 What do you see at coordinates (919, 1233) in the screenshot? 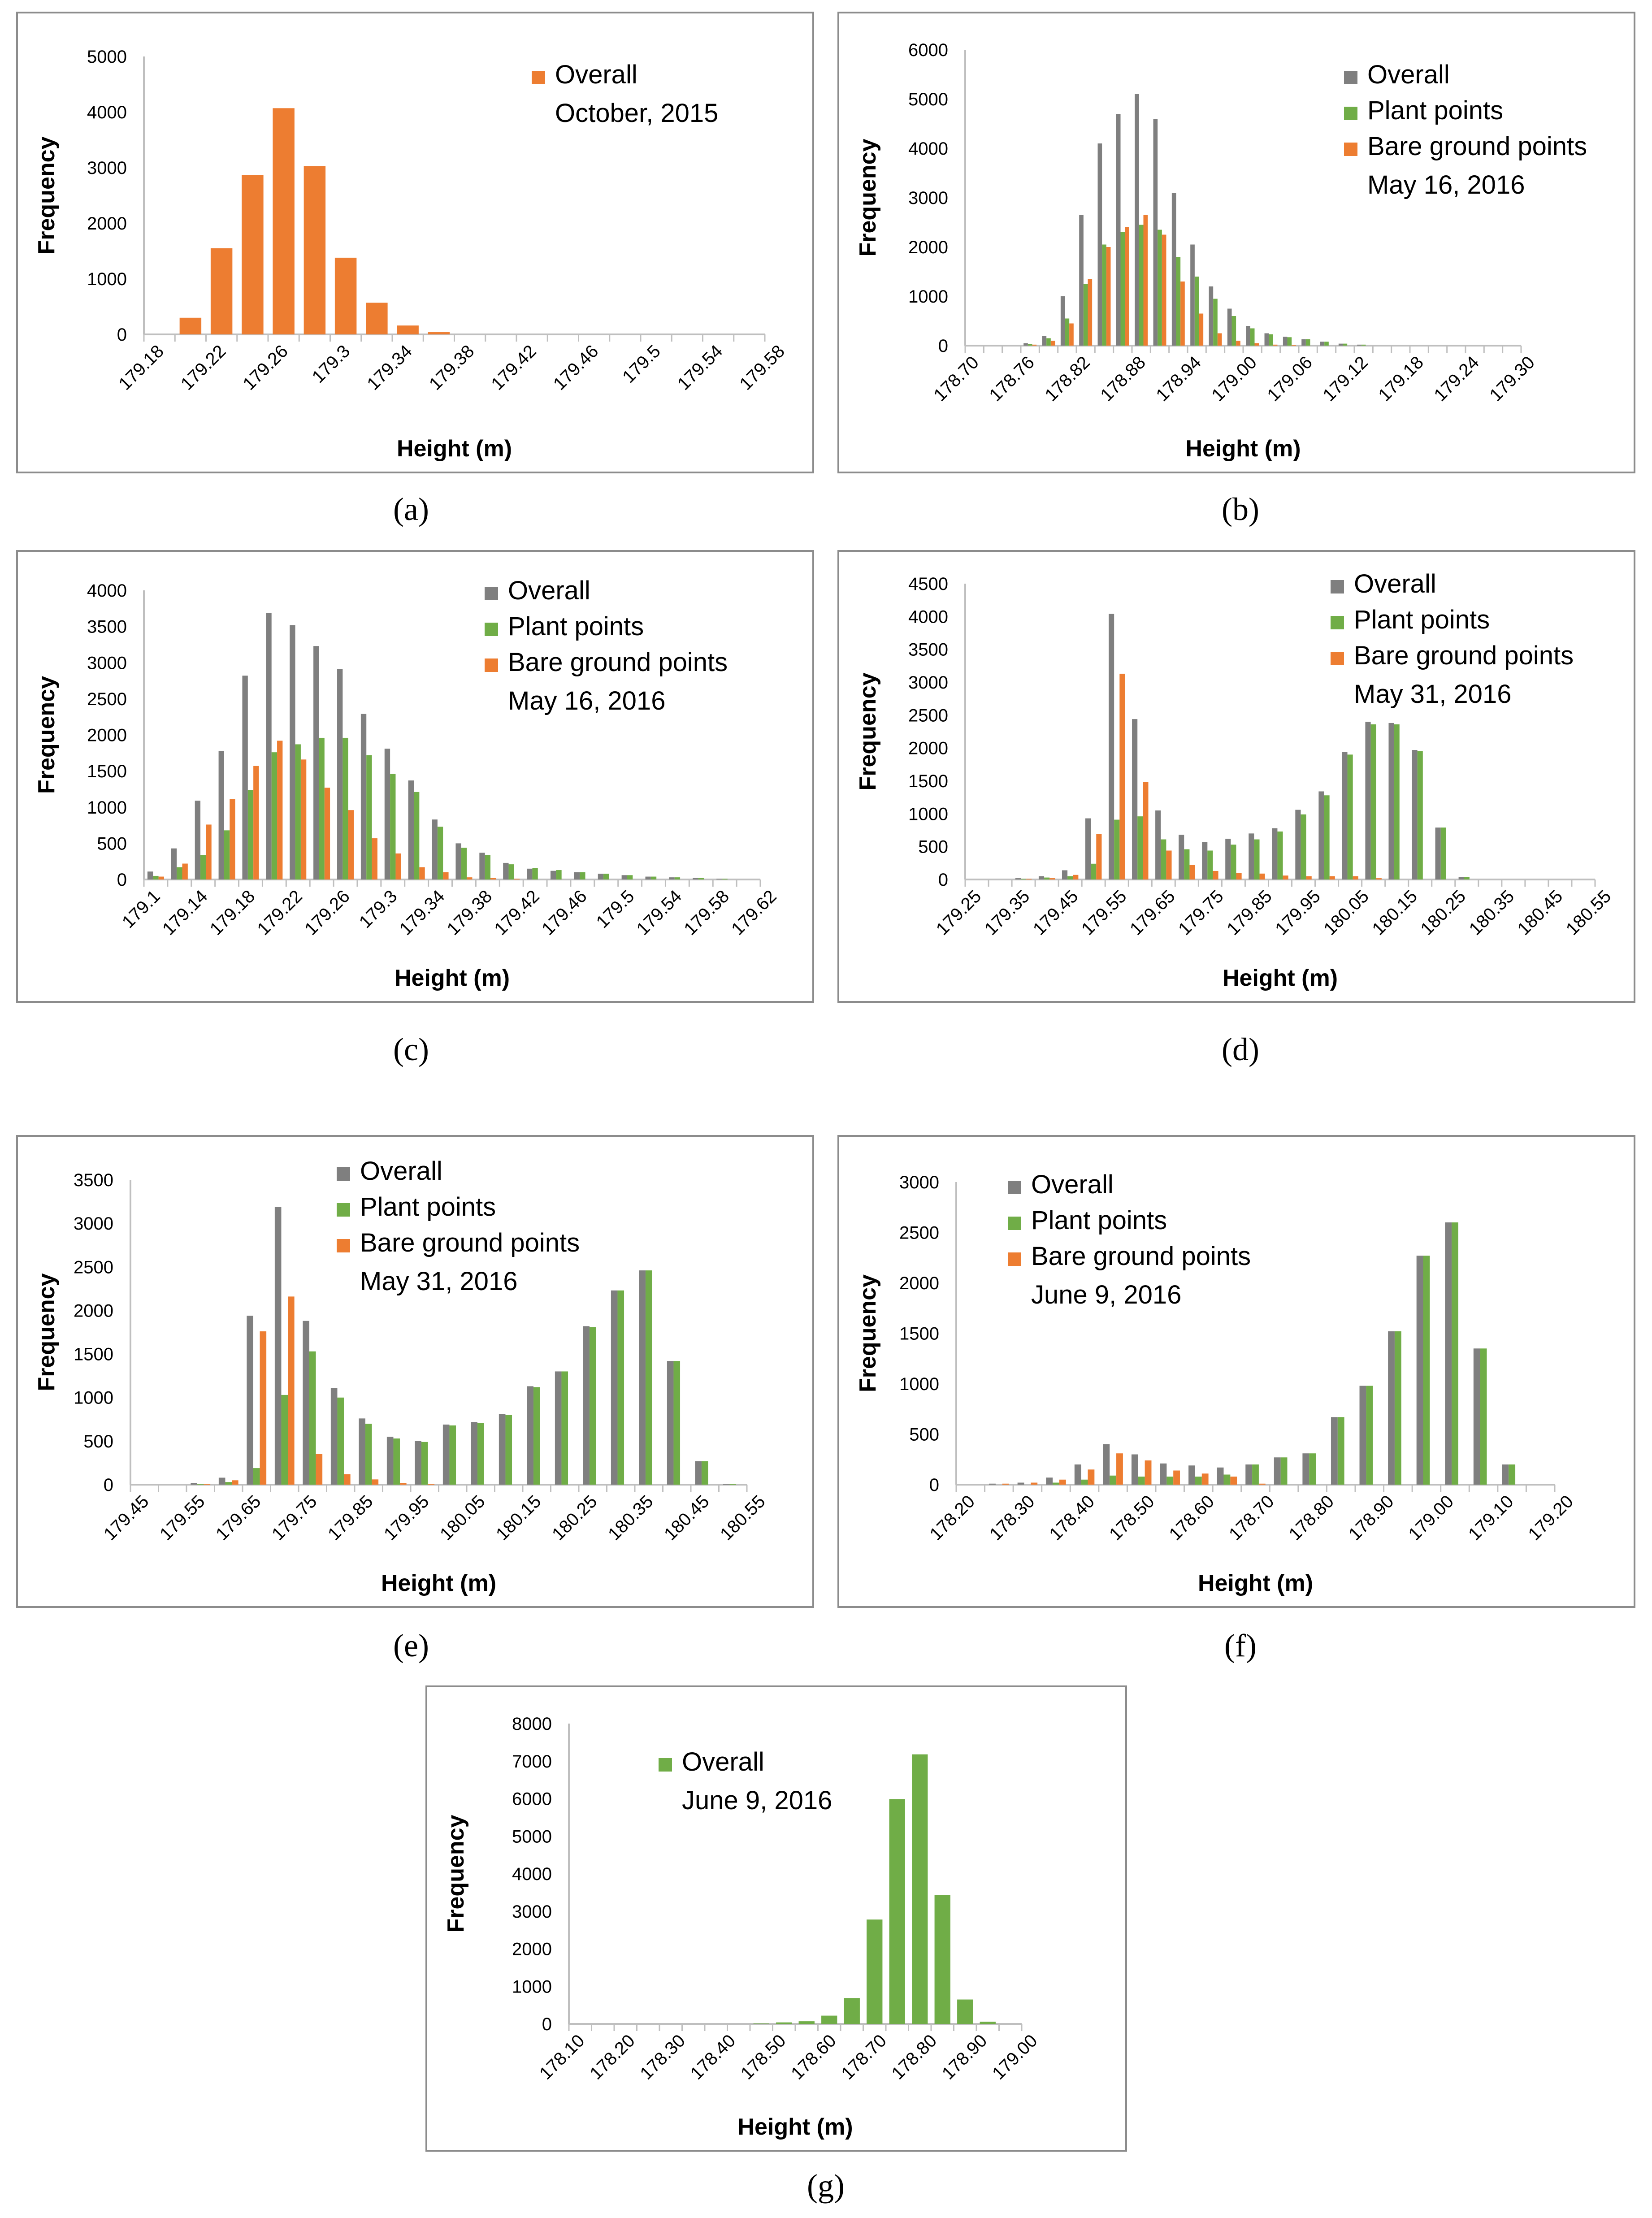
I see `y-tick-label: 2500` at bounding box center [919, 1233].